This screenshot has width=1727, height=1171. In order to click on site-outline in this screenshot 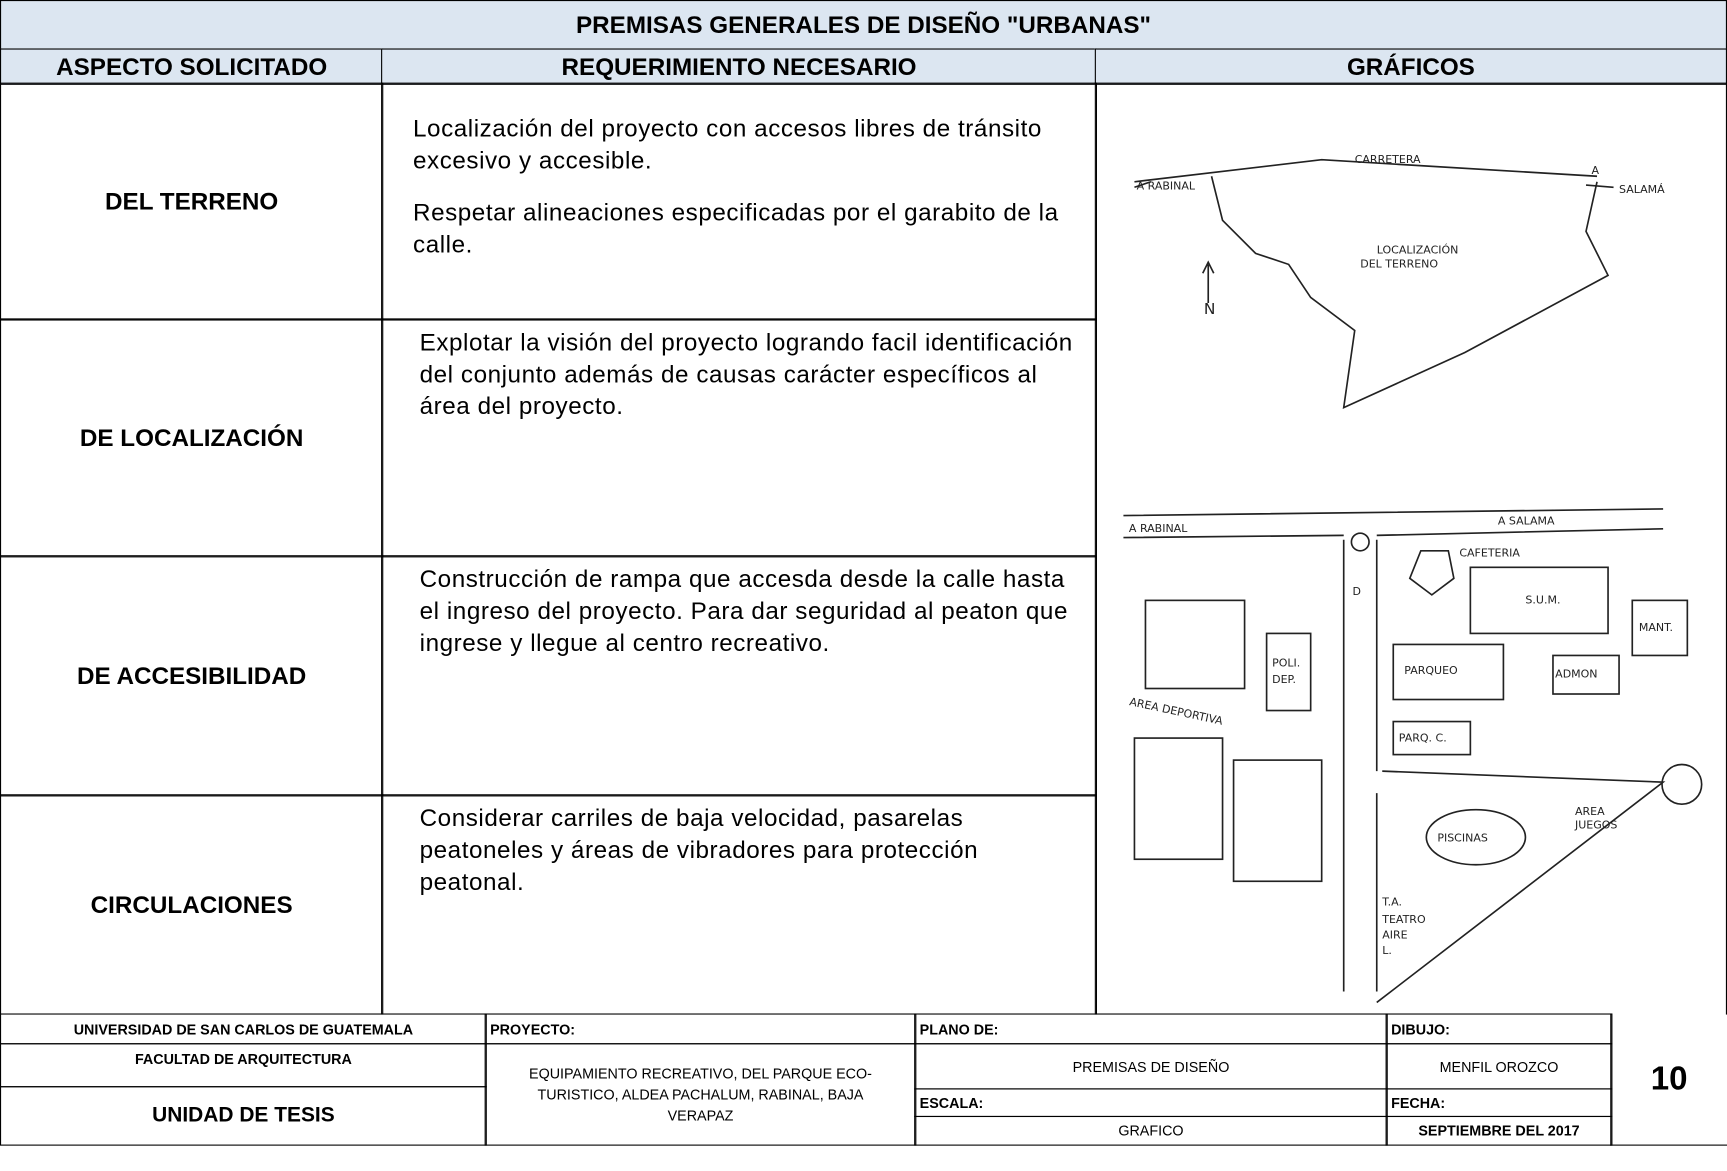, I will do `click(1410, 292)`.